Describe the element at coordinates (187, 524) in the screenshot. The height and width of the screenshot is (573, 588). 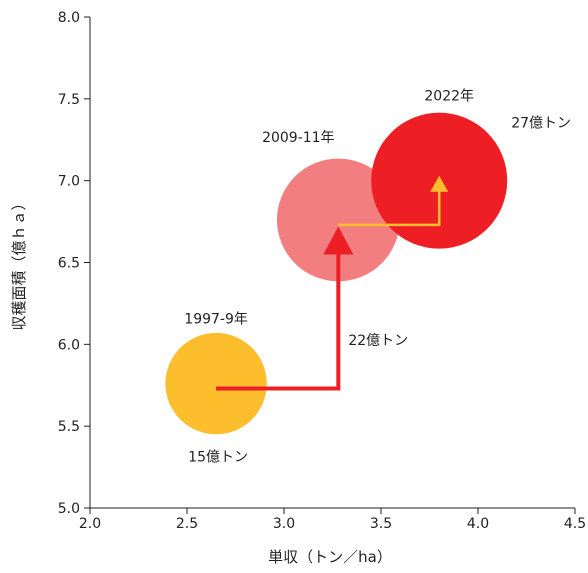
I see `x-tick-label: 2.5` at that location.